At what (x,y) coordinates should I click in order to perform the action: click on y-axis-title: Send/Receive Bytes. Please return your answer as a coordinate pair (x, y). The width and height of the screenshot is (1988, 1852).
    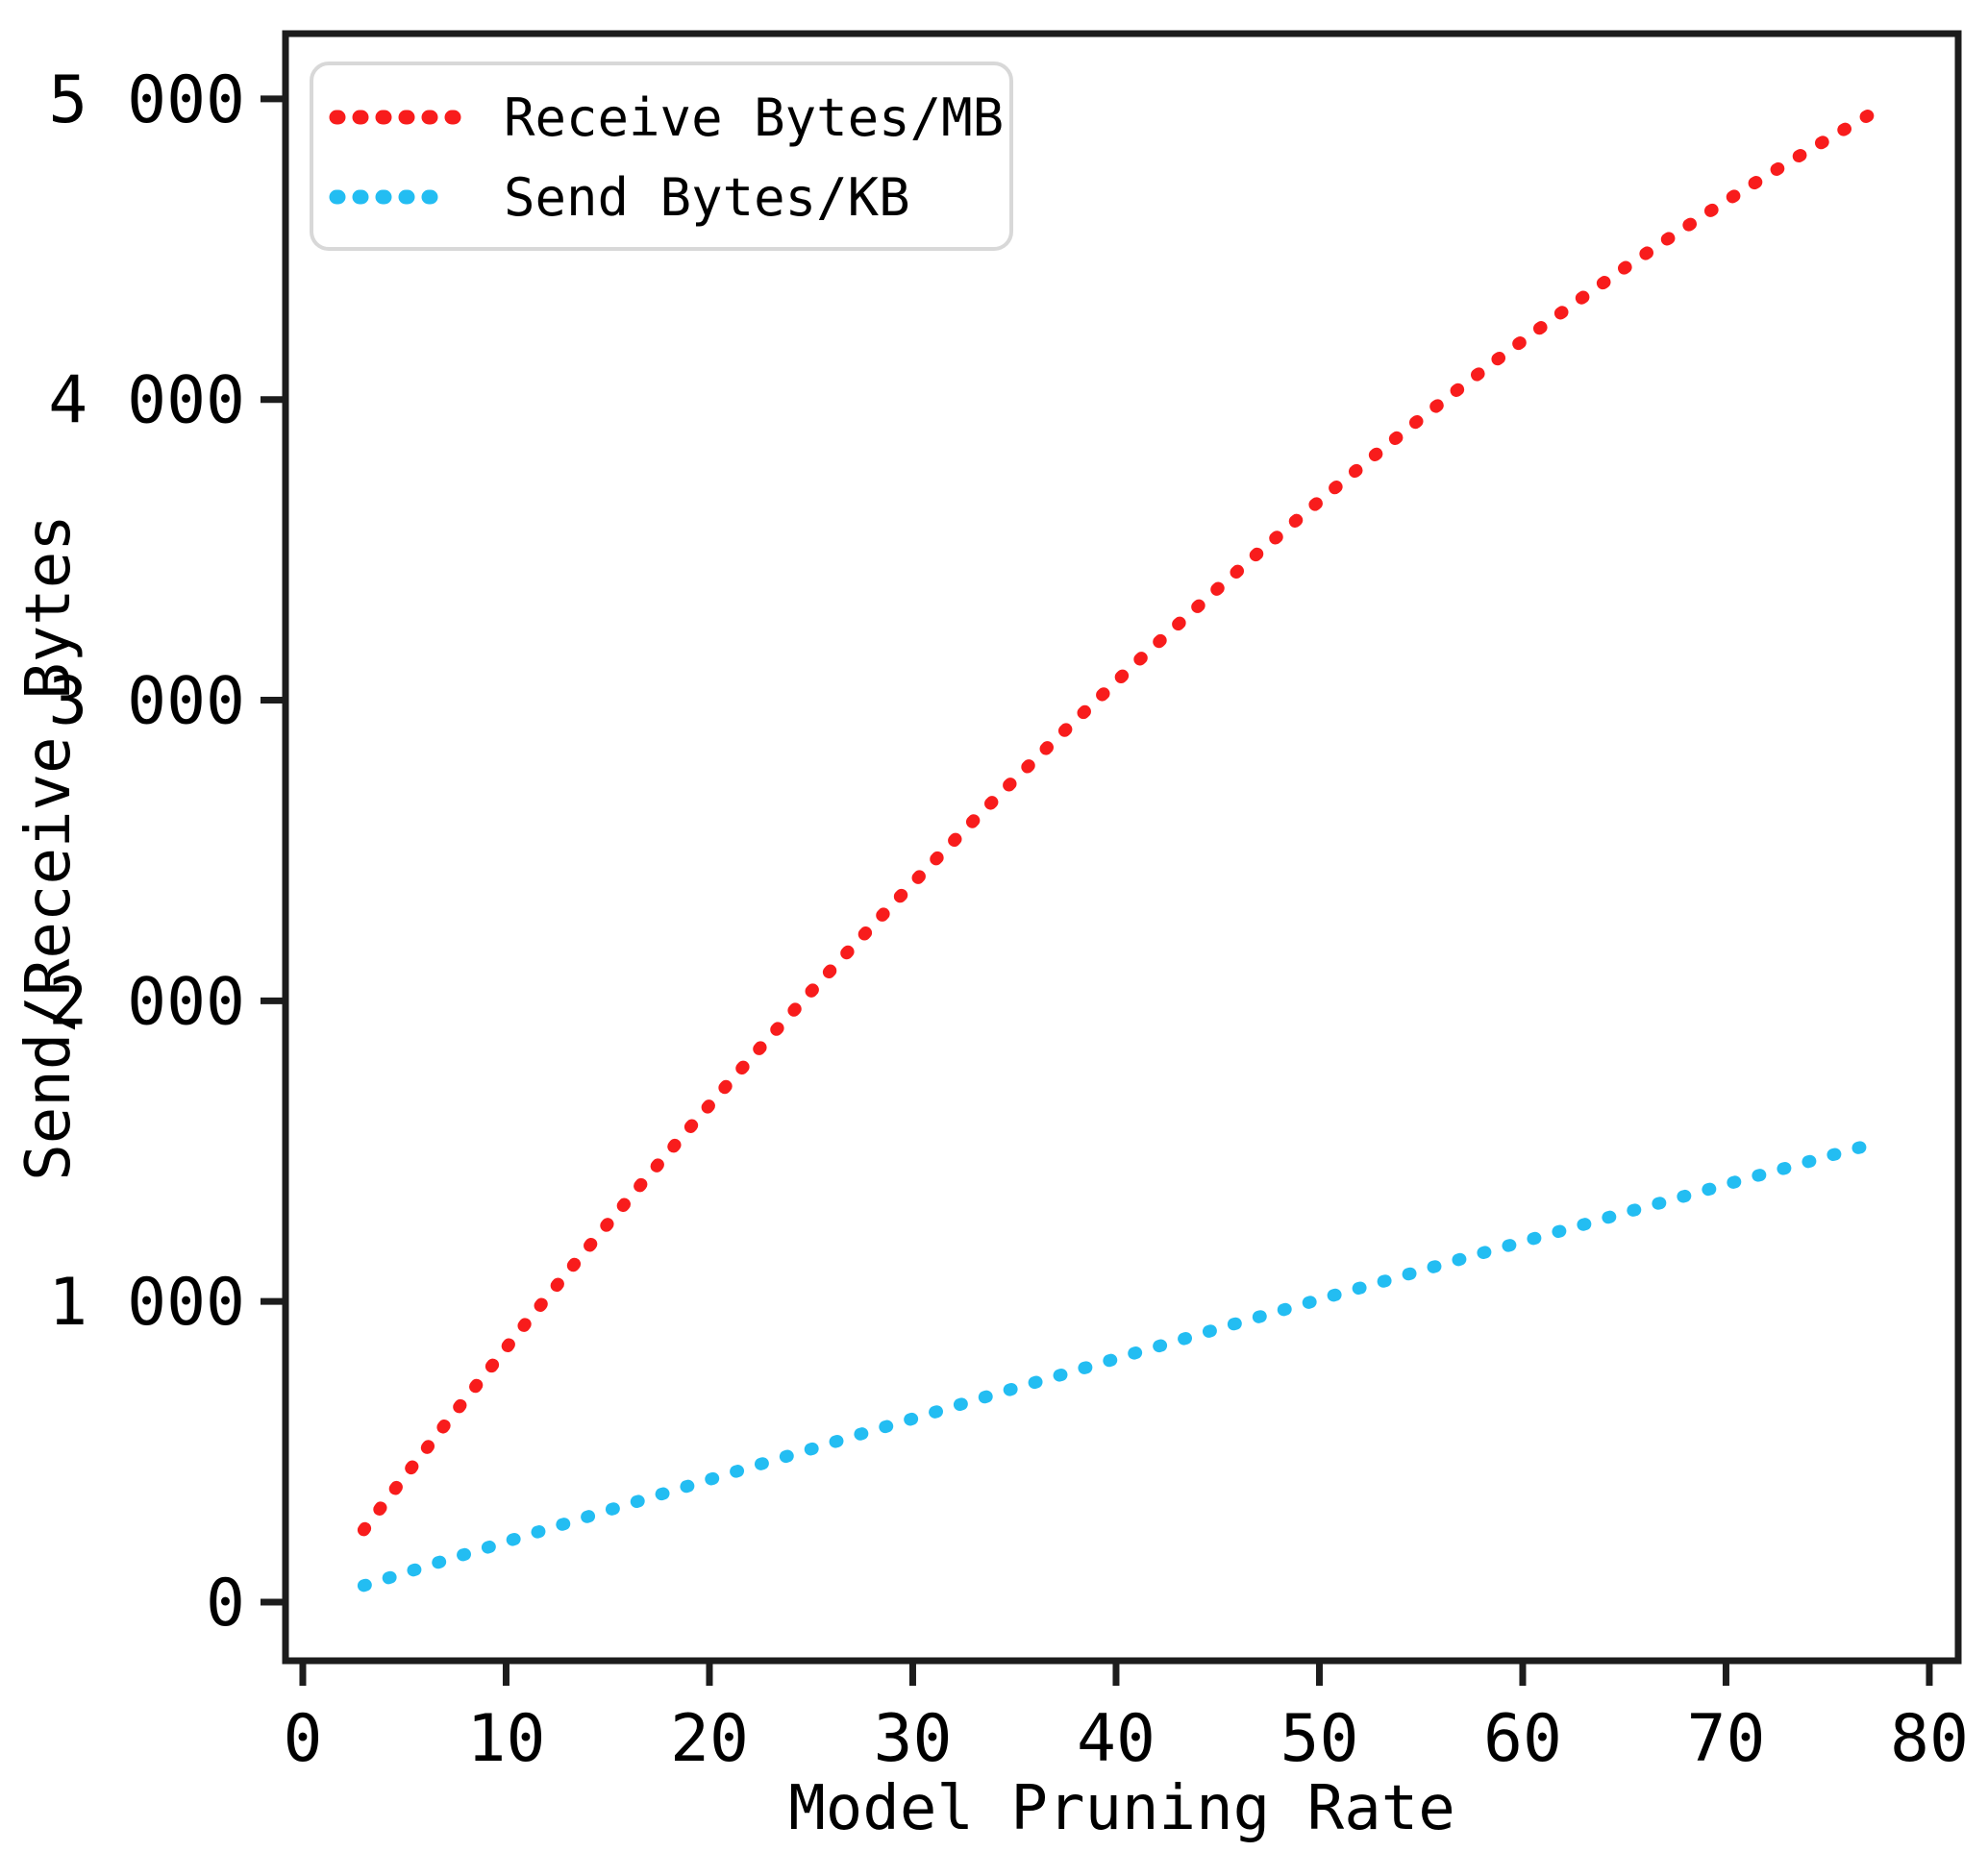
    Looking at the image, I should click on (49, 847).